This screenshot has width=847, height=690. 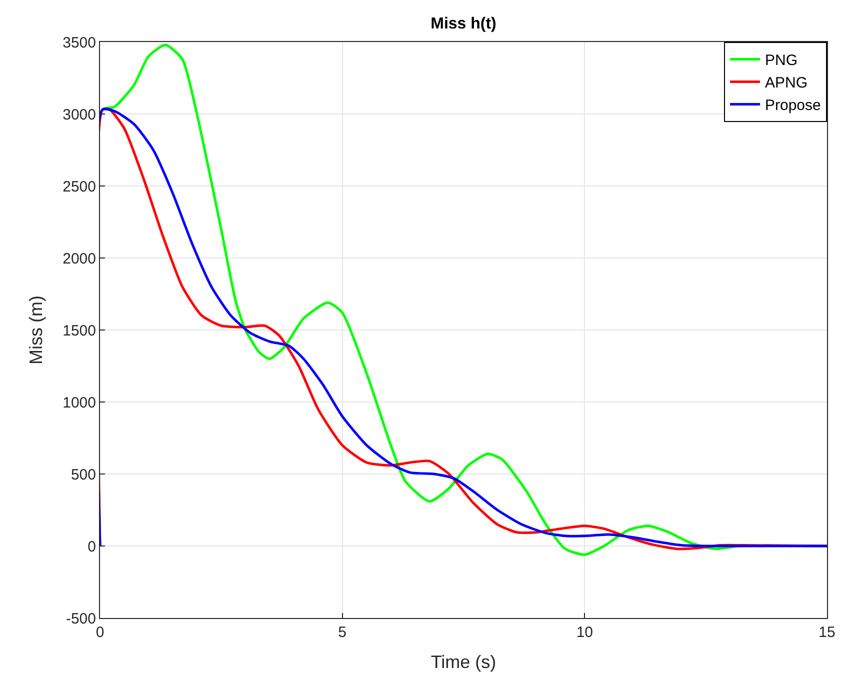 I want to click on chart-title: Miss h(t), so click(x=463, y=23).